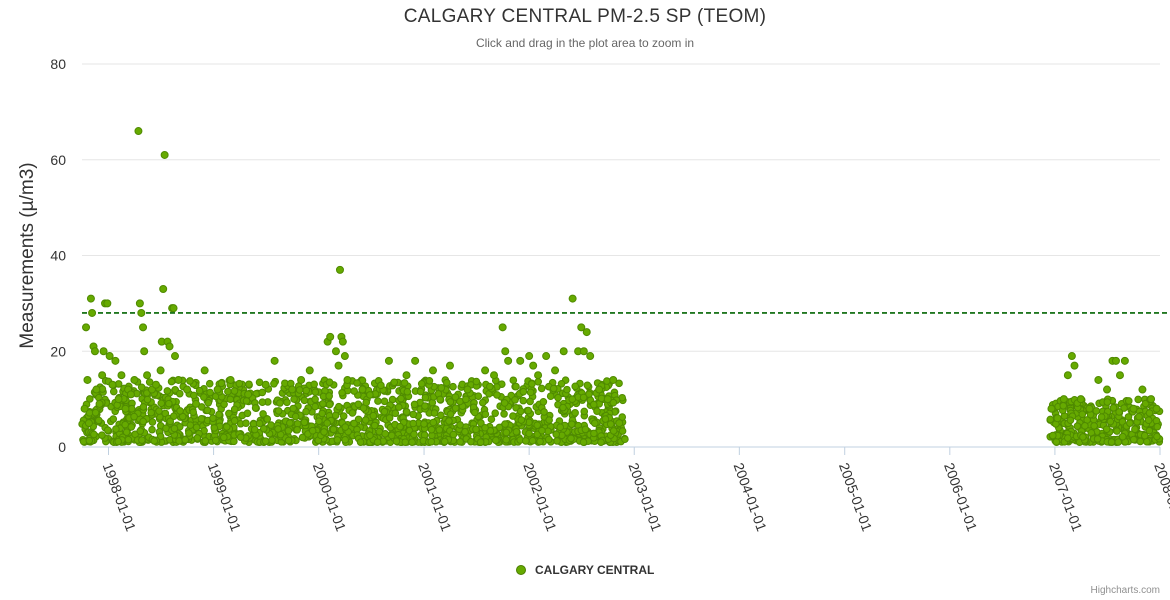 This screenshot has height=600, width=1170. I want to click on legend-item-label: CALGARY CENTRAL, so click(595, 570).